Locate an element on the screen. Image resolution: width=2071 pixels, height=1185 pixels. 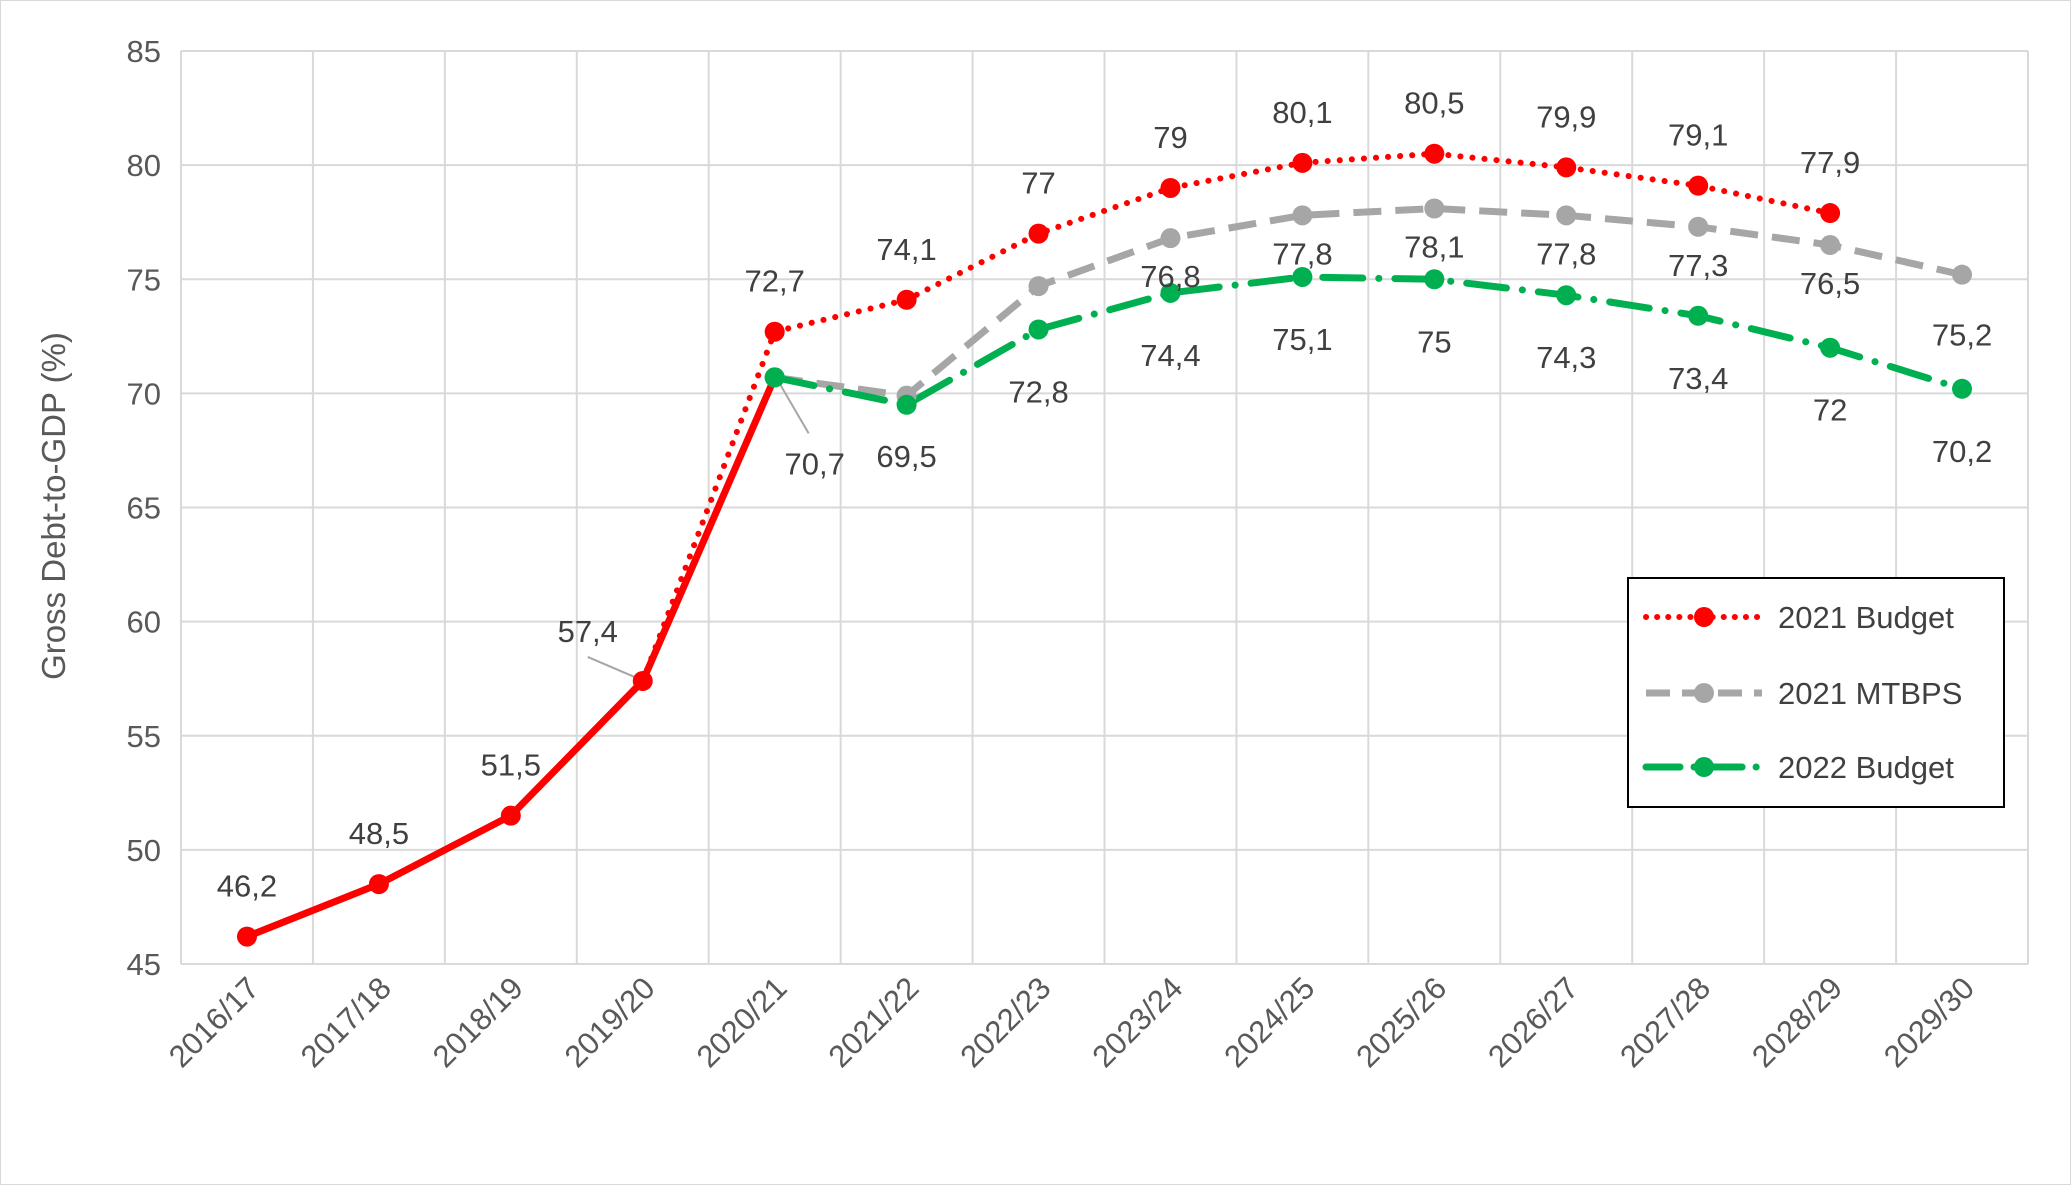
data-label: 76,8 is located at coordinates (1170, 276).